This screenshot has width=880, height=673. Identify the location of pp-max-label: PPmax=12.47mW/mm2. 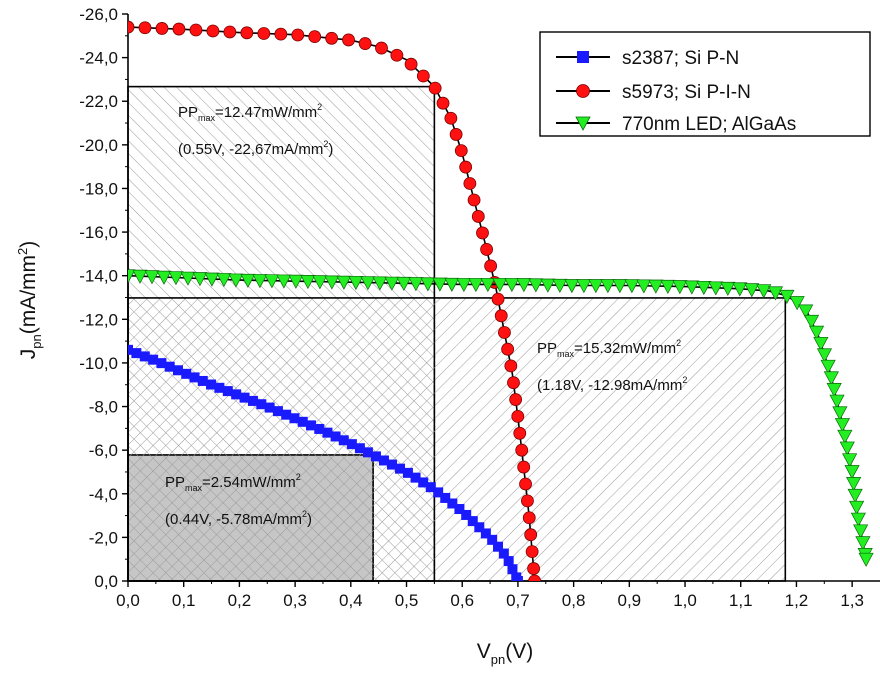
(250, 112).